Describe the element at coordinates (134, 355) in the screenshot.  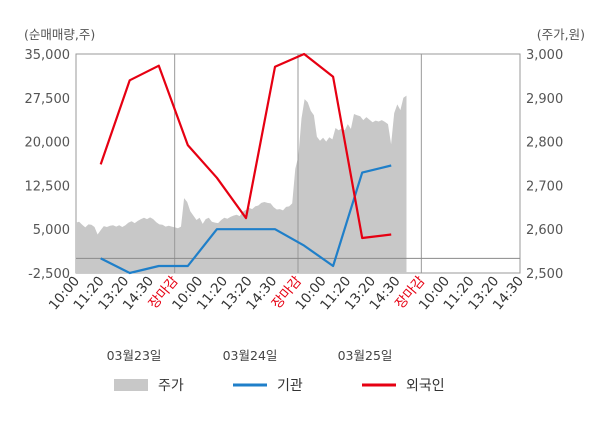
I see `date-label: 03월23일` at that location.